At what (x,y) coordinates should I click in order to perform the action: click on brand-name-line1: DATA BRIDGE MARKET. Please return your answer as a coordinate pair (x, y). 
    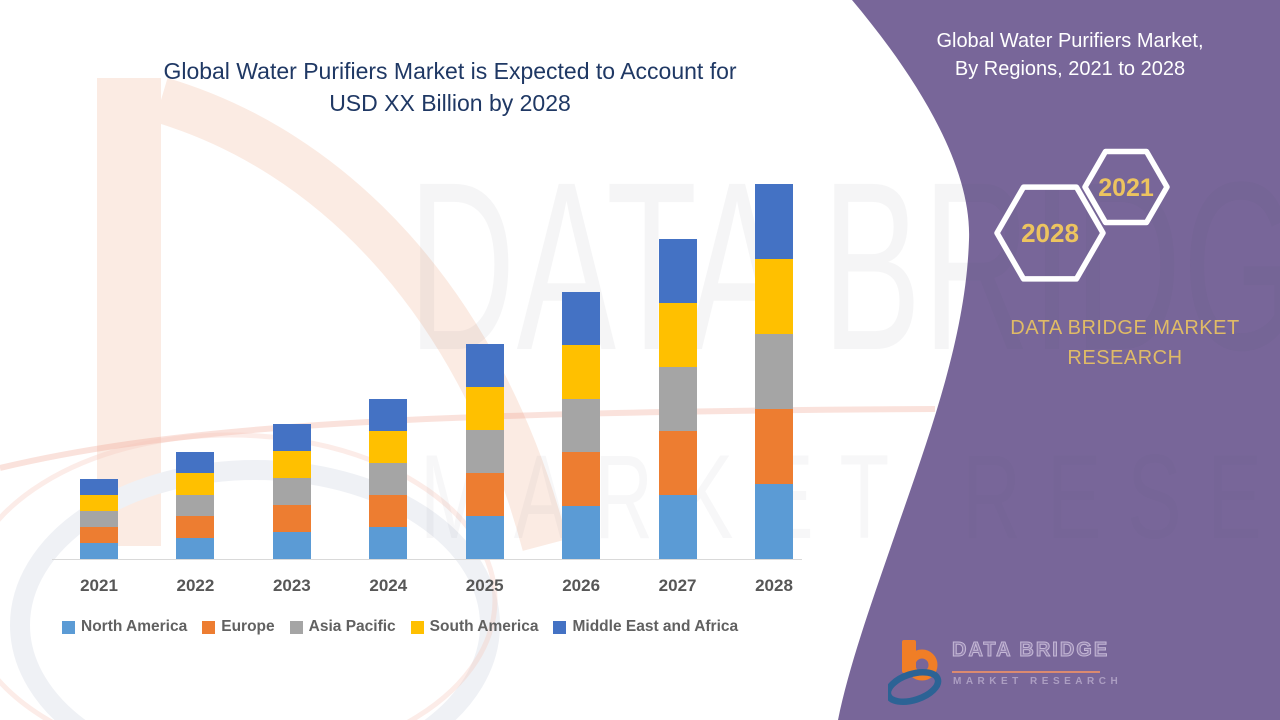
    Looking at the image, I should click on (1125, 328).